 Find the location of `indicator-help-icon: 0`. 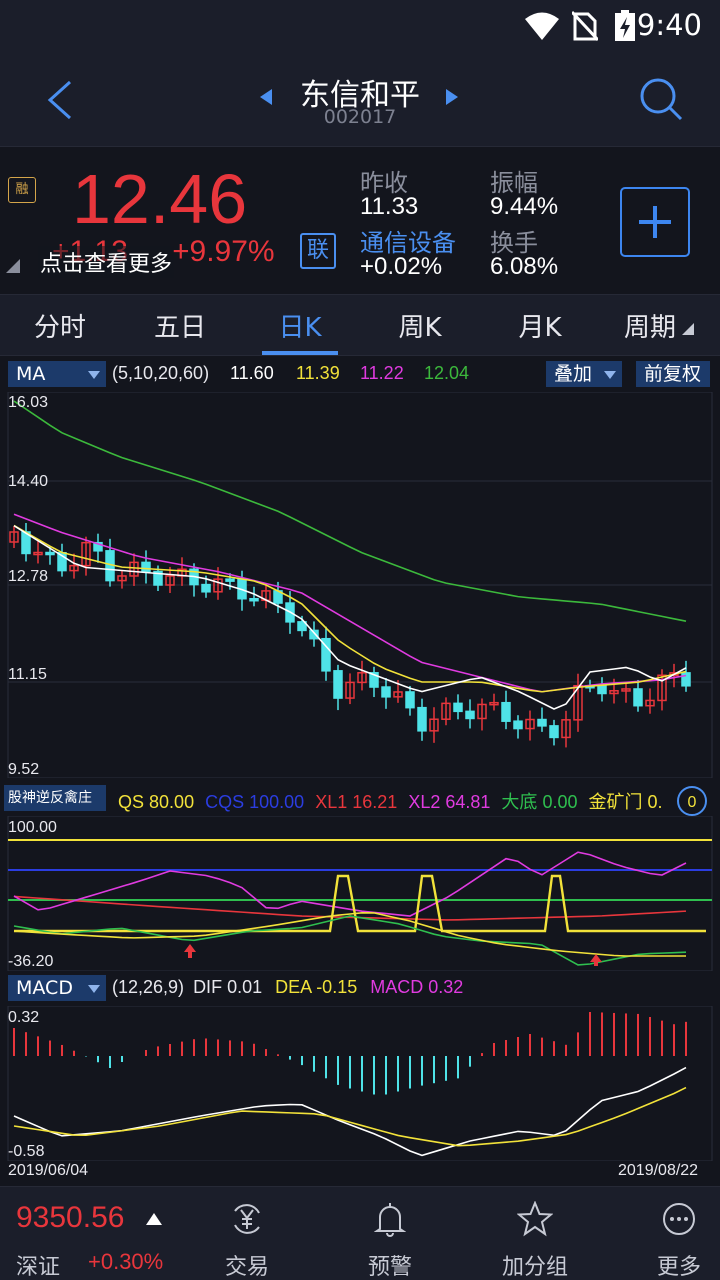

indicator-help-icon: 0 is located at coordinates (692, 801).